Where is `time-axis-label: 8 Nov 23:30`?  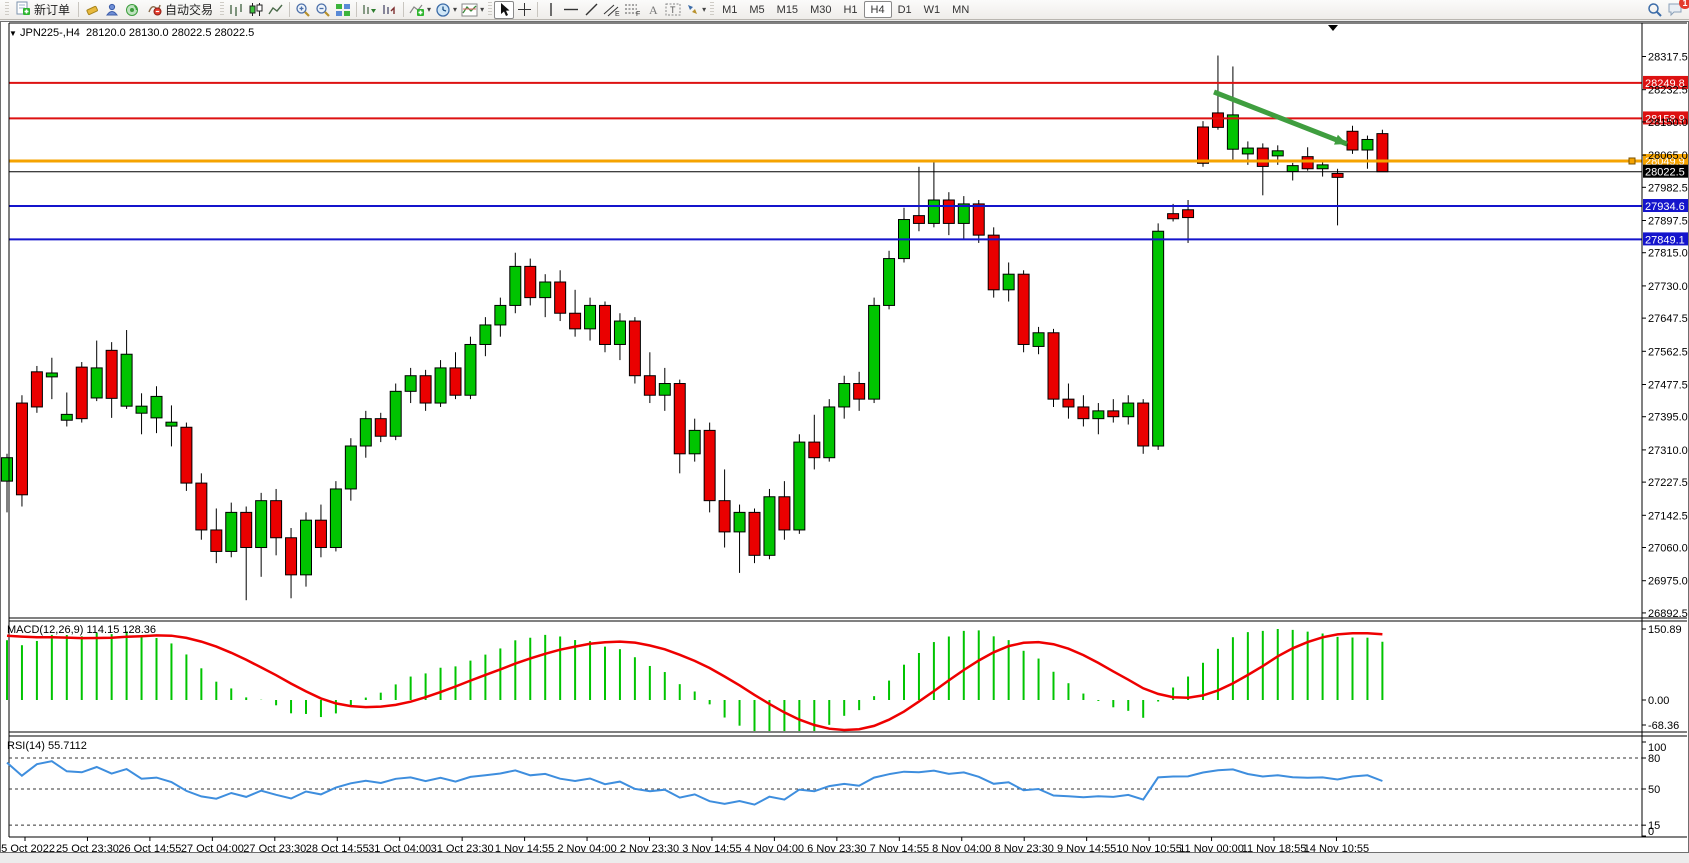 time-axis-label: 8 Nov 23:30 is located at coordinates (1024, 847).